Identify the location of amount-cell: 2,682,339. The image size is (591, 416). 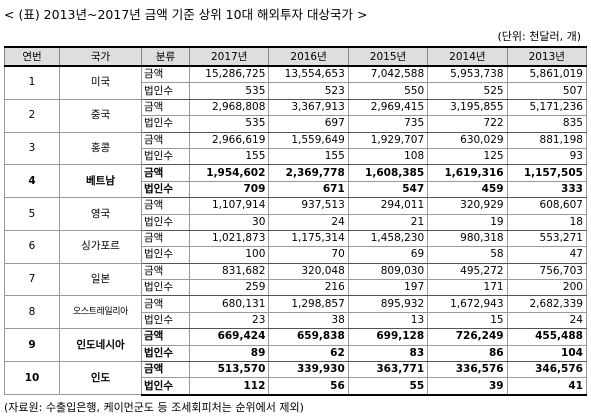
(546, 304).